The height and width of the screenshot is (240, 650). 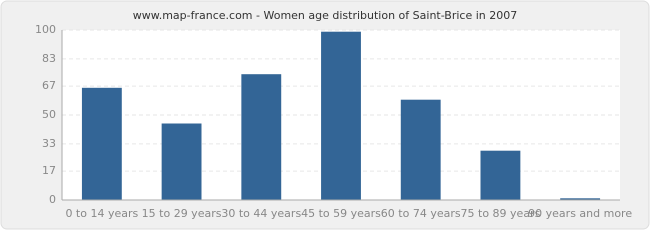 What do you see at coordinates (49, 85) in the screenshot?
I see `y-tick-label: 67` at bounding box center [49, 85].